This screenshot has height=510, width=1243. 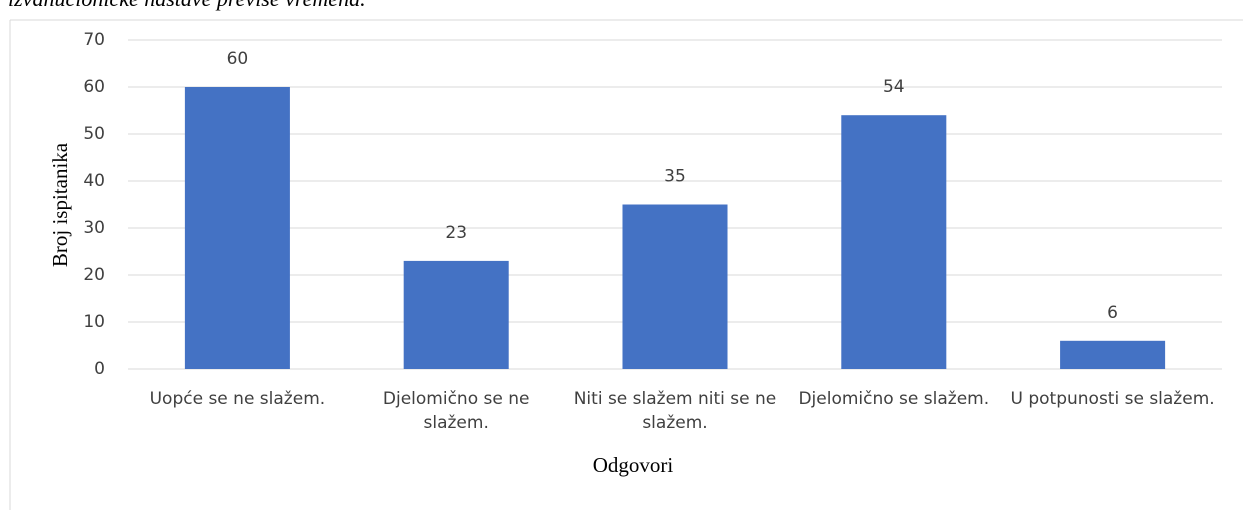 I want to click on x-tick-label: Uopće se ne slažem., so click(x=237, y=399).